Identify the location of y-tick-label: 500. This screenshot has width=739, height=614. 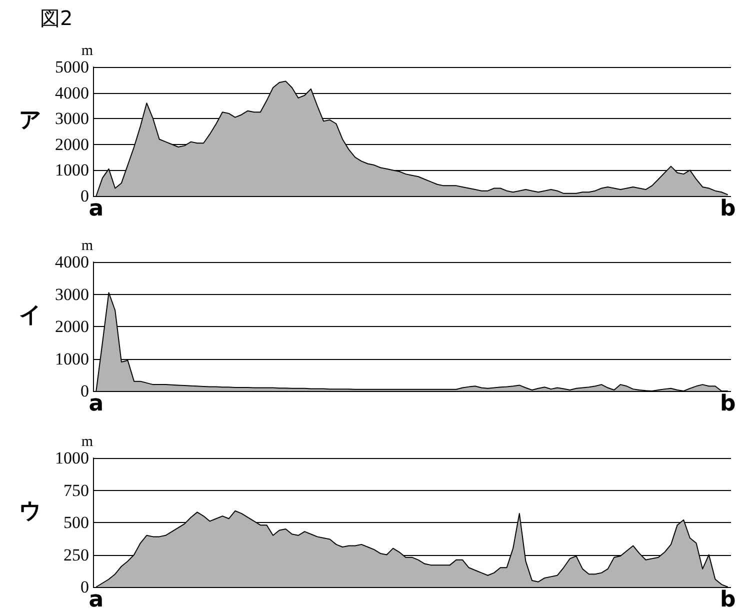
(76, 522).